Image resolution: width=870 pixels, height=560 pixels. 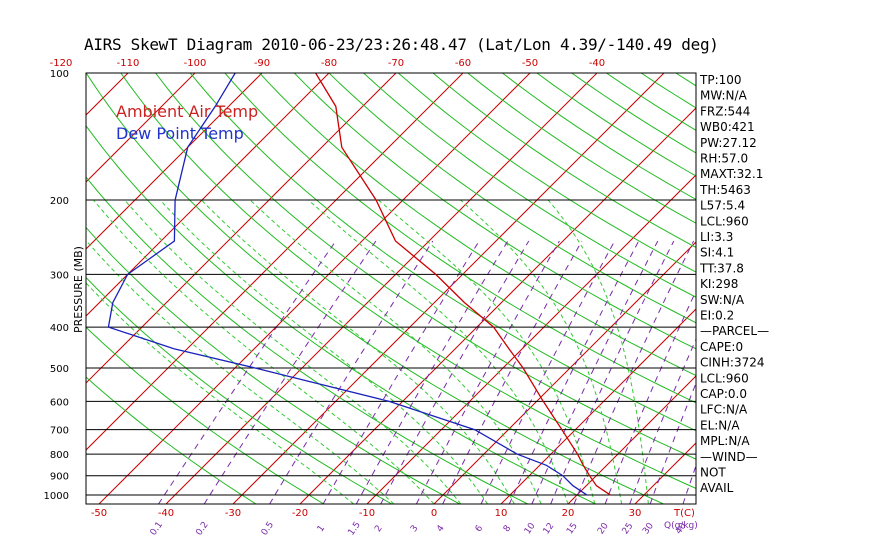 I want to click on bottom-tick-label: -30, so click(x=233, y=513).